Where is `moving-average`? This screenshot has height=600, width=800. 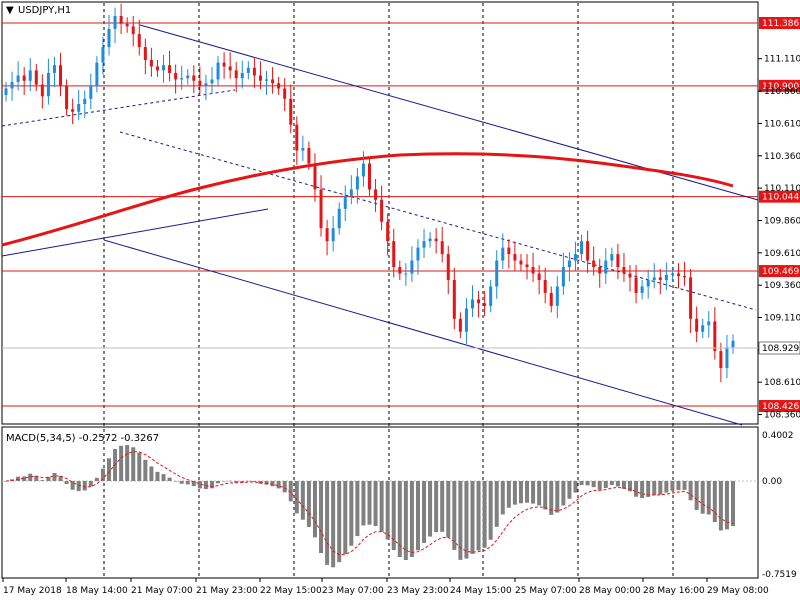 moving-average is located at coordinates (367, 199).